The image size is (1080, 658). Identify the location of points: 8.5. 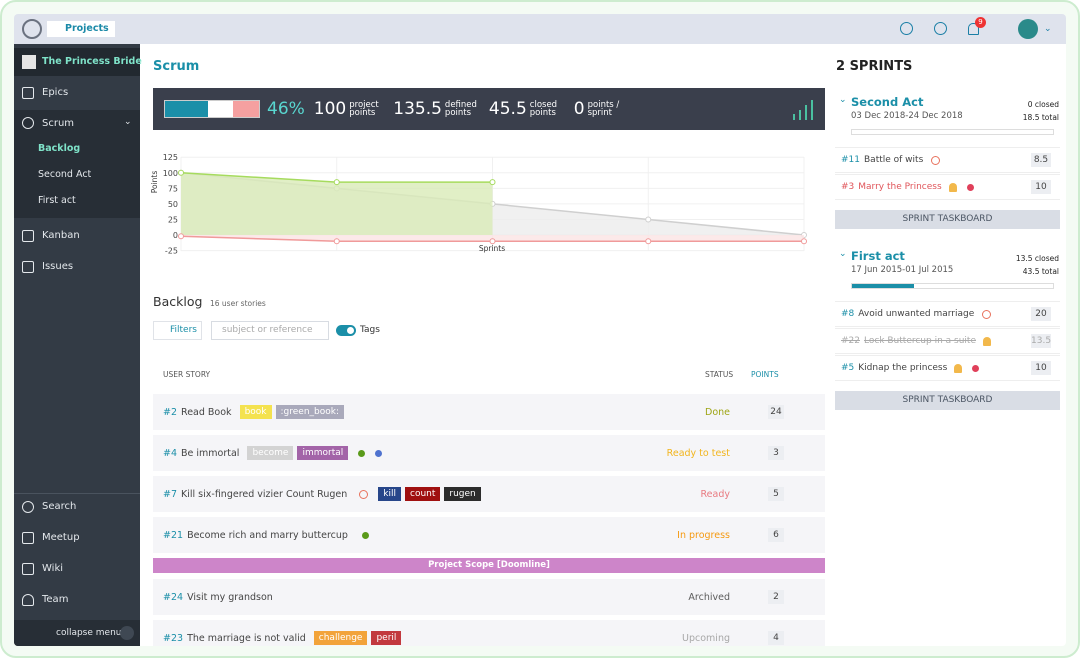
(1041, 160).